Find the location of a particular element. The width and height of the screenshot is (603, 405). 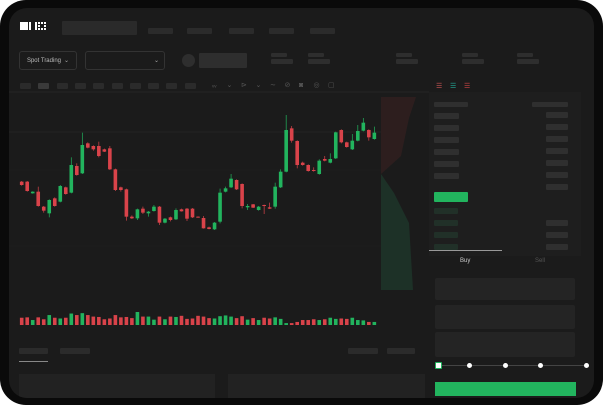

amount-input is located at coordinates (505, 317).